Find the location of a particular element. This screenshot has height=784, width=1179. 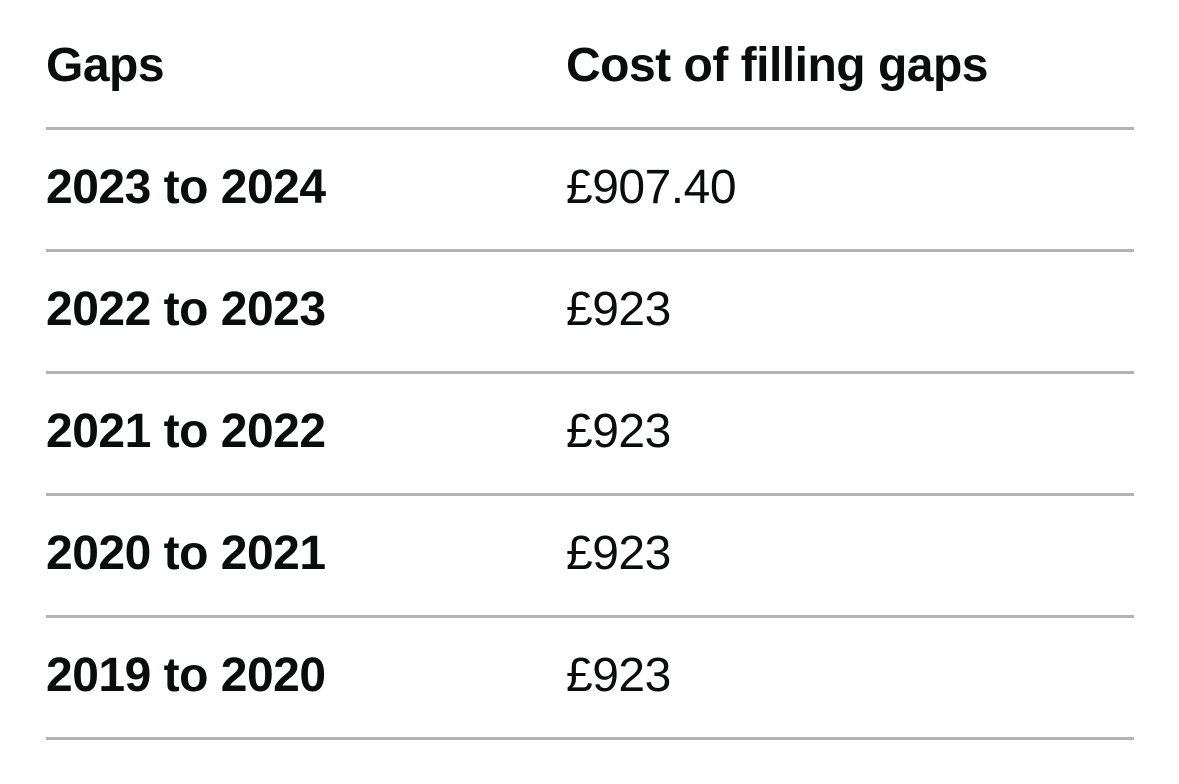

column-header-cost: Cost of filling gaps is located at coordinates (850, 69).